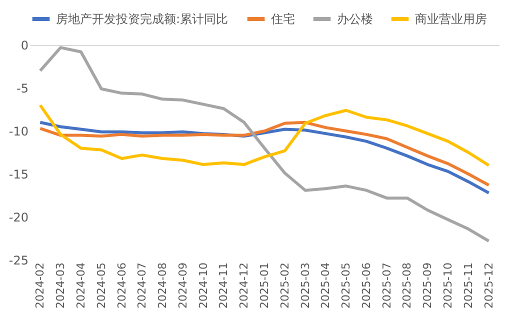 The image size is (519, 314). What do you see at coordinates (40, 285) in the screenshot?
I see `x-tick-label: 2024-02` at bounding box center [40, 285].